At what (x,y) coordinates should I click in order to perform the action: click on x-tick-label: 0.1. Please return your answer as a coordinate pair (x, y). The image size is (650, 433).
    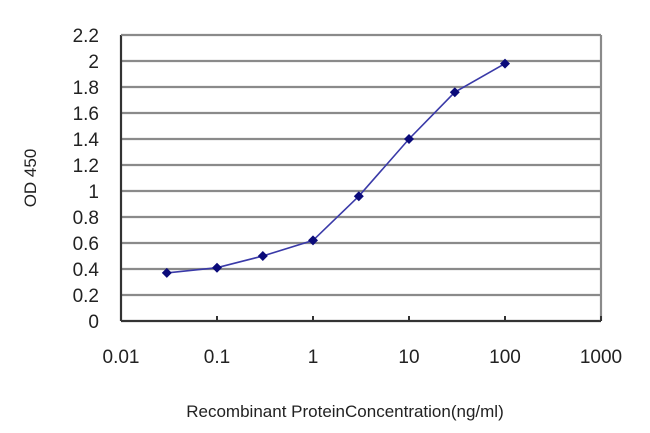
    Looking at the image, I should click on (217, 357).